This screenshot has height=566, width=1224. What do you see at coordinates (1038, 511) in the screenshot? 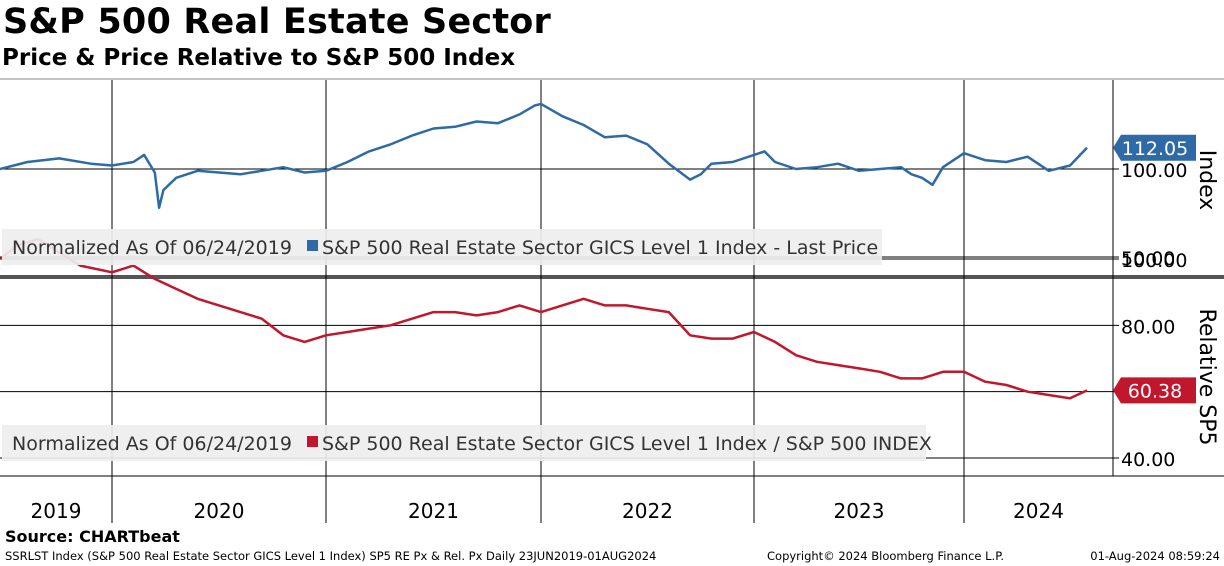
I see `x-tick-label: 2024` at bounding box center [1038, 511].